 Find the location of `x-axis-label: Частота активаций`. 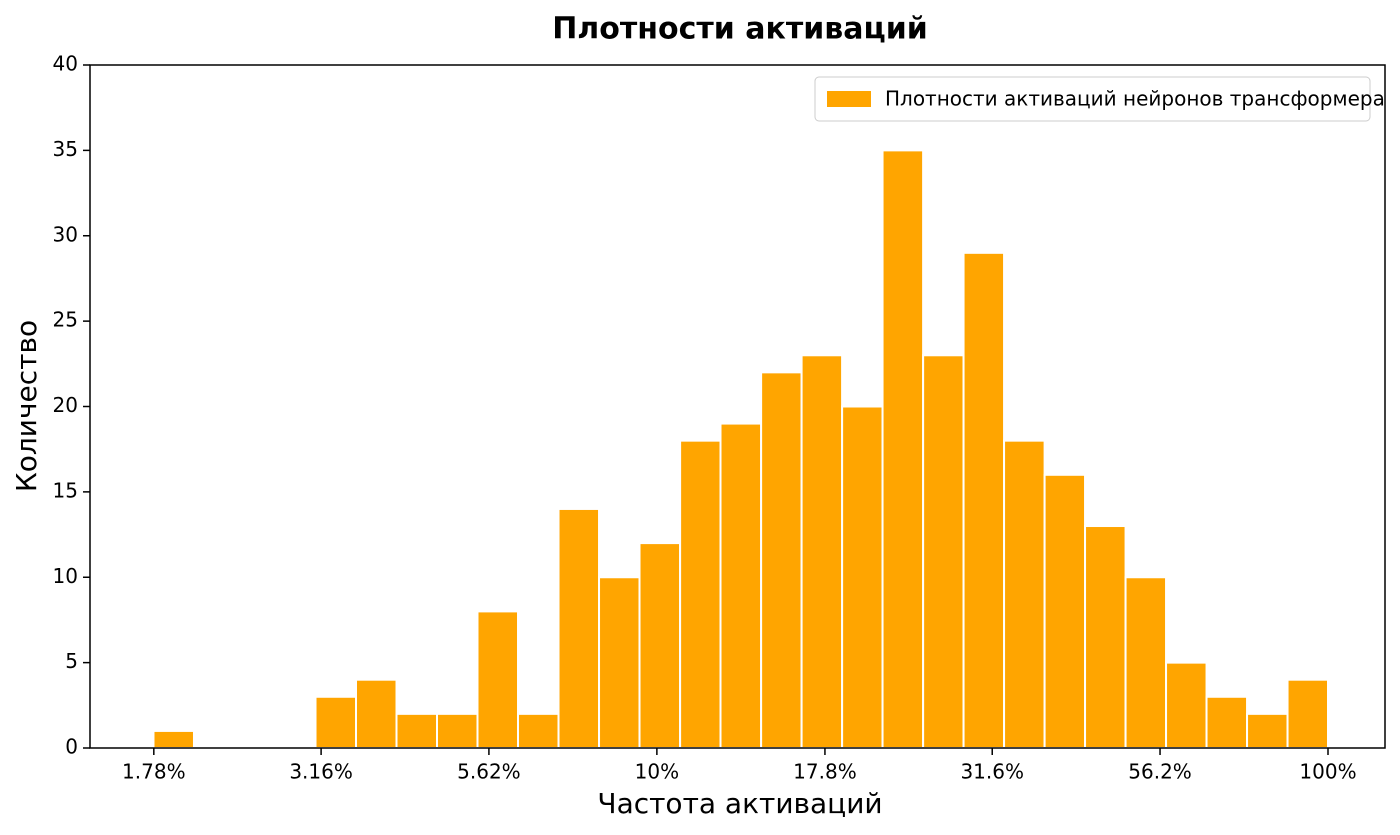

x-axis-label: Частота активаций is located at coordinates (739, 803).